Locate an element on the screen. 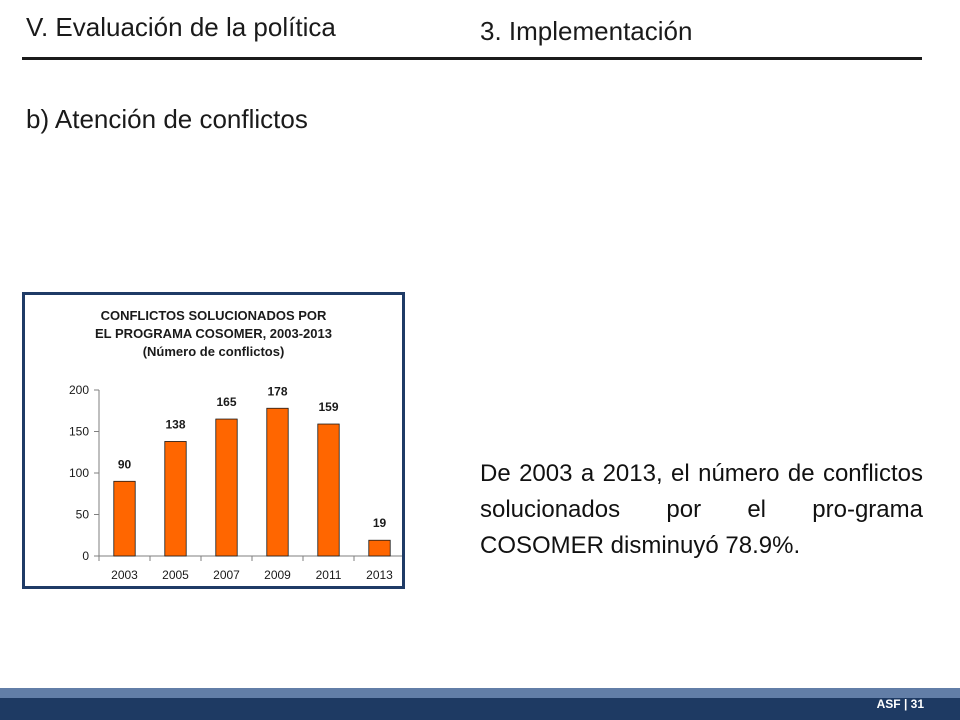  bar-value-label: 159 is located at coordinates (328, 407).